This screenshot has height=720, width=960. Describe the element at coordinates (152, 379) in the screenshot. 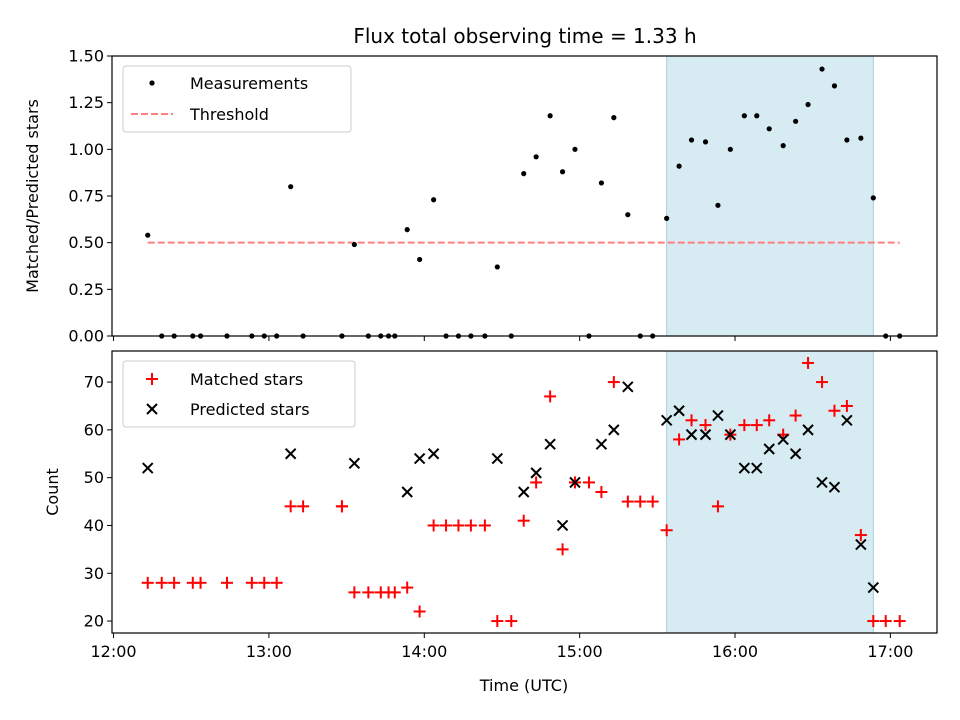

I see `legend-matched-marker` at that location.